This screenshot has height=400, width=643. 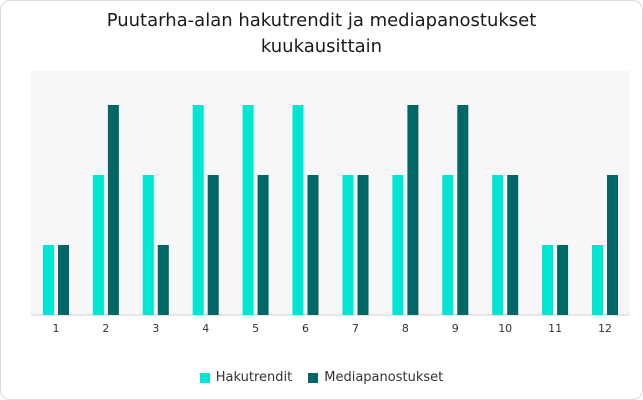 I want to click on x-tick-label-10: 10, so click(x=505, y=328).